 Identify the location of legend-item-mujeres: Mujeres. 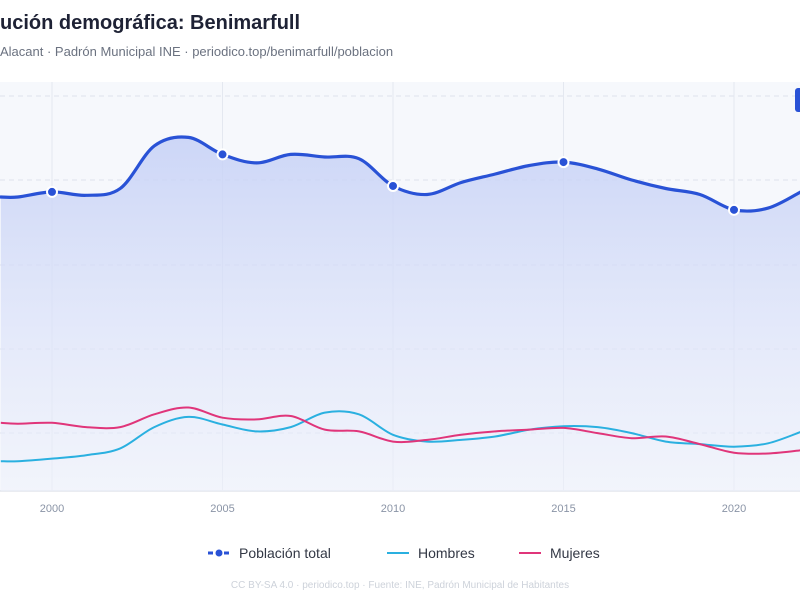
(559, 553).